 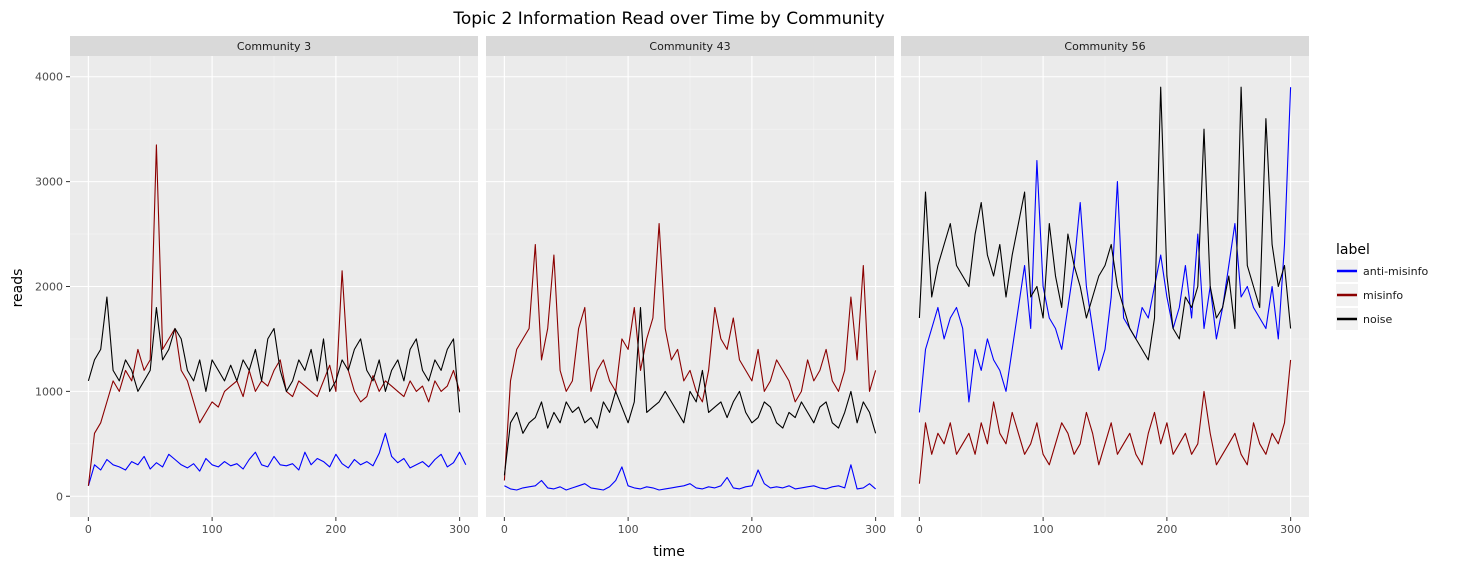 What do you see at coordinates (49, 77) in the screenshot?
I see `y-tick-label: 4000` at bounding box center [49, 77].